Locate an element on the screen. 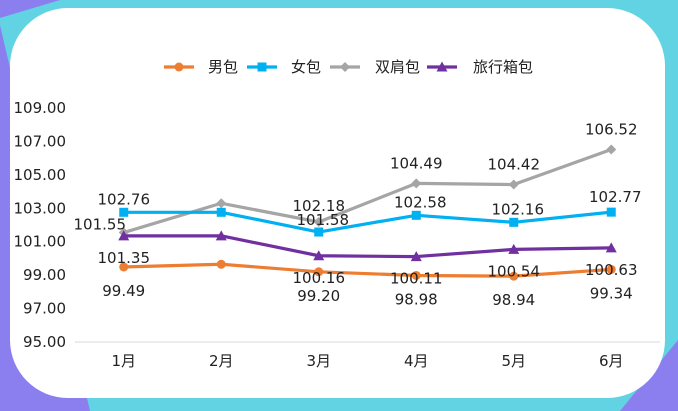 The width and height of the screenshot is (678, 411). legend-item-1: 男包 is located at coordinates (201, 67).